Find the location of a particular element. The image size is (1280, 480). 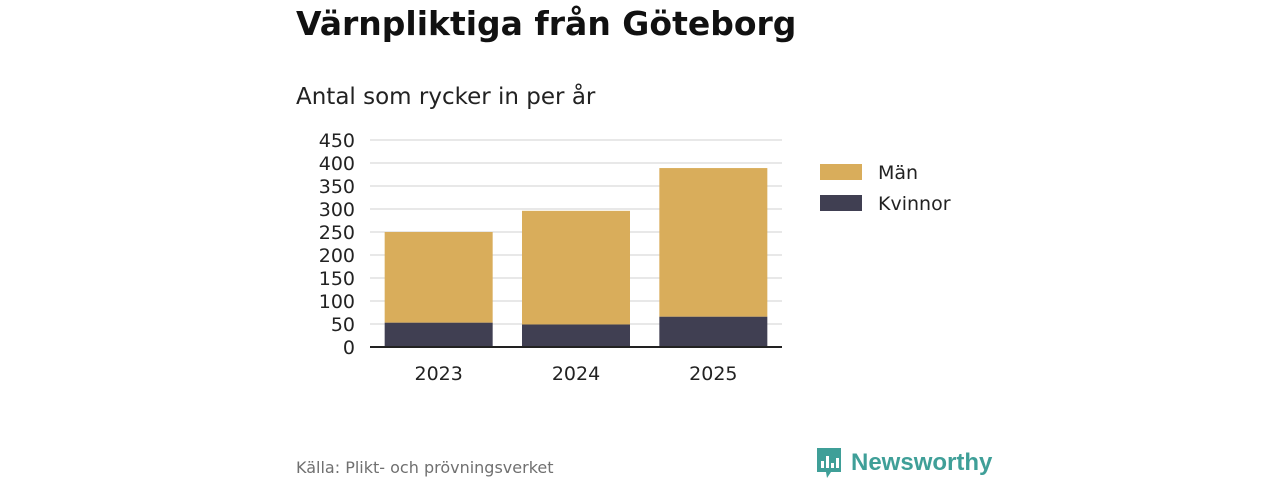

y-tick-label: 450 is located at coordinates (337, 141).